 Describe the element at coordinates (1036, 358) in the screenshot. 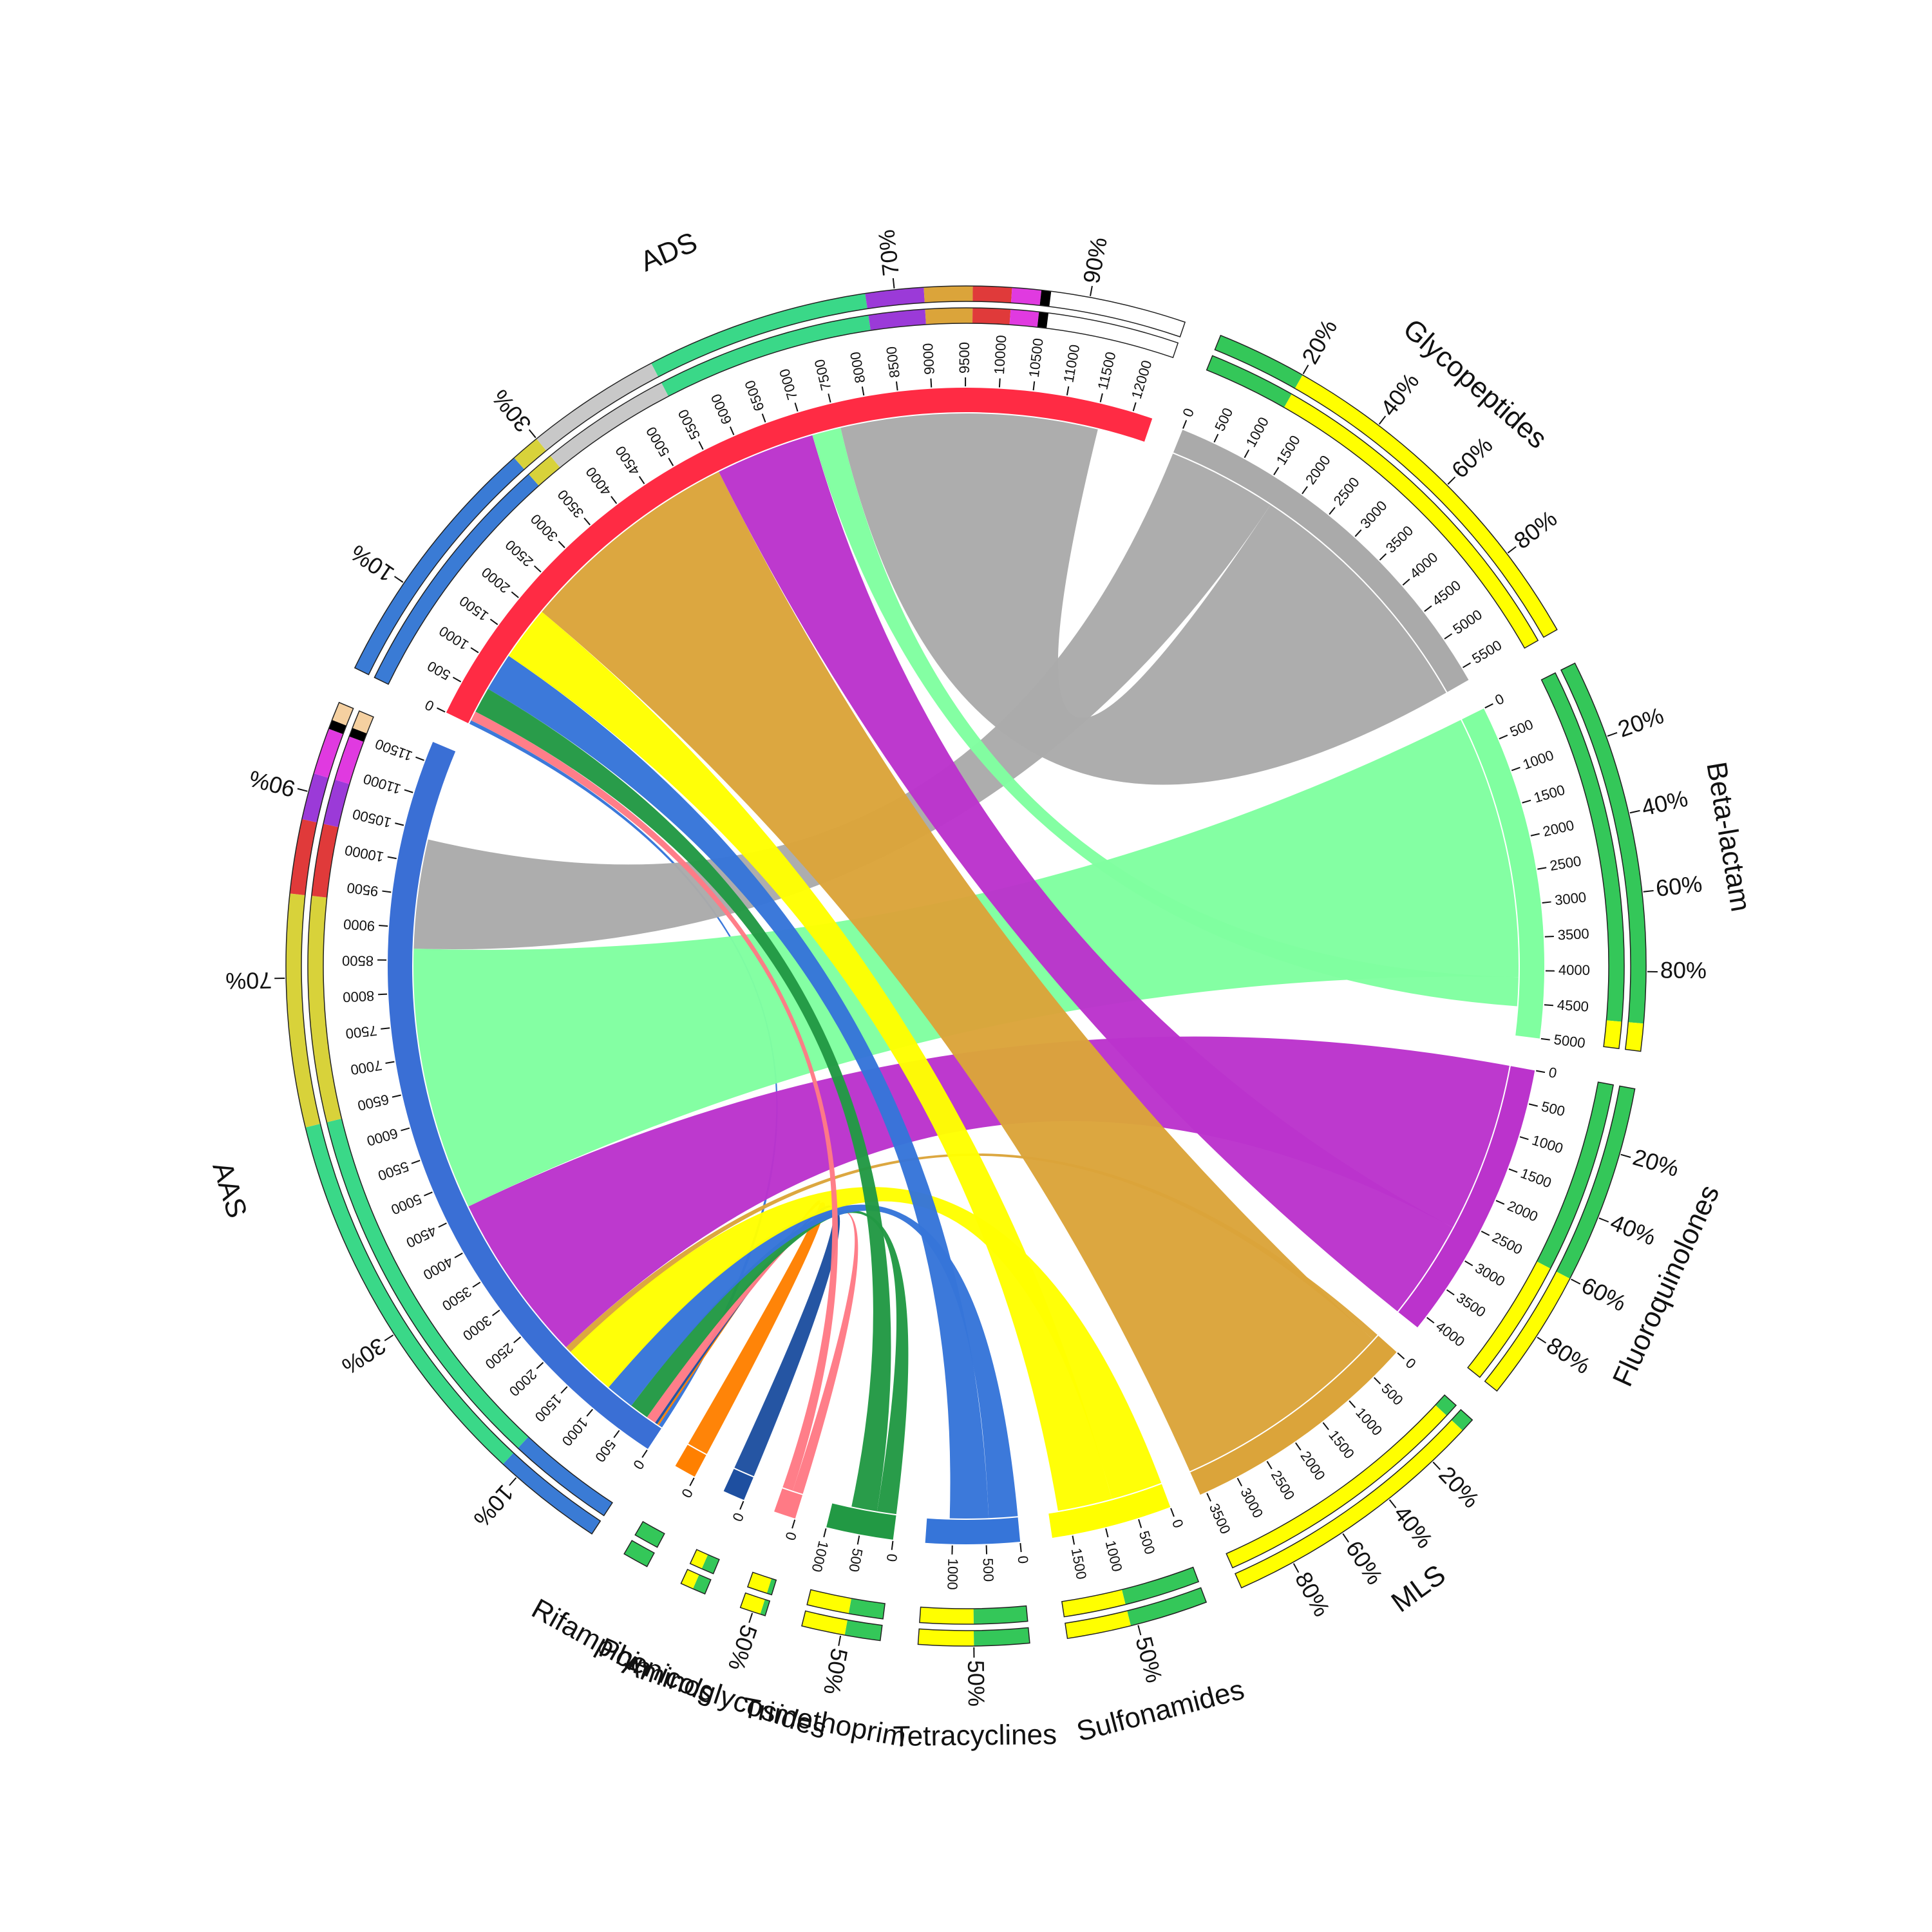

I see `tick-label: 10500` at that location.